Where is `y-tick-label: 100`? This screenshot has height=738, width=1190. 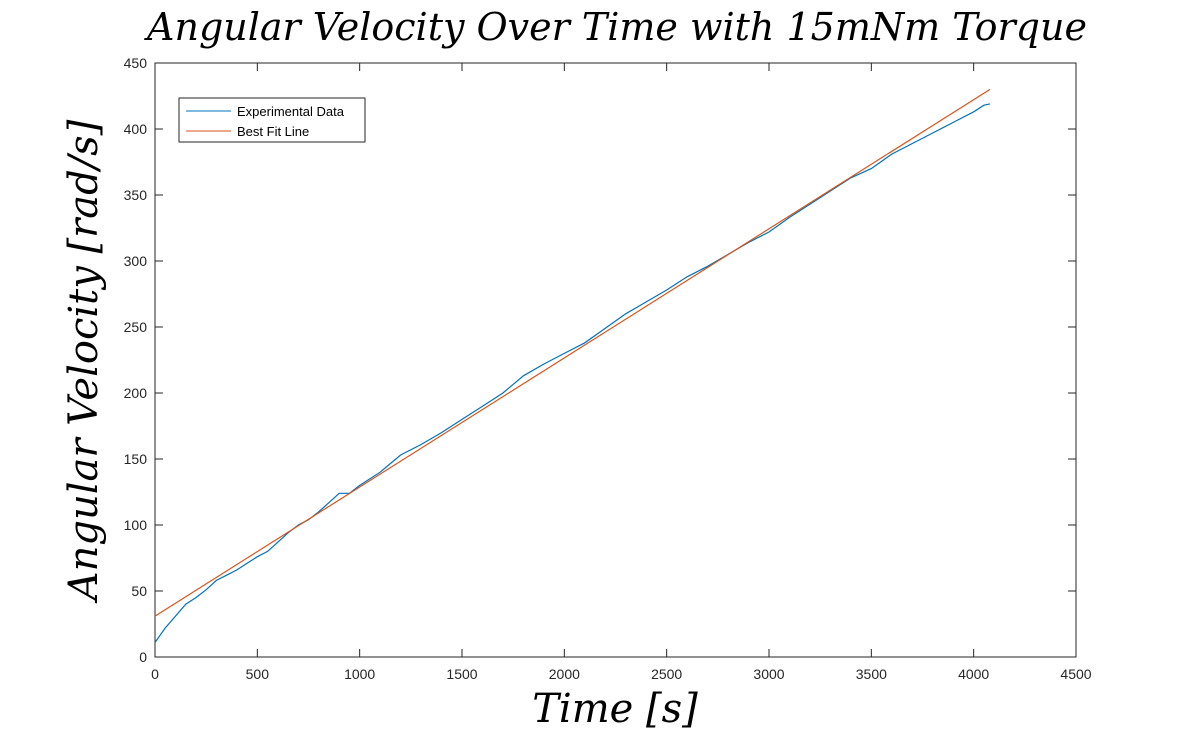 y-tick-label: 100 is located at coordinates (136, 525).